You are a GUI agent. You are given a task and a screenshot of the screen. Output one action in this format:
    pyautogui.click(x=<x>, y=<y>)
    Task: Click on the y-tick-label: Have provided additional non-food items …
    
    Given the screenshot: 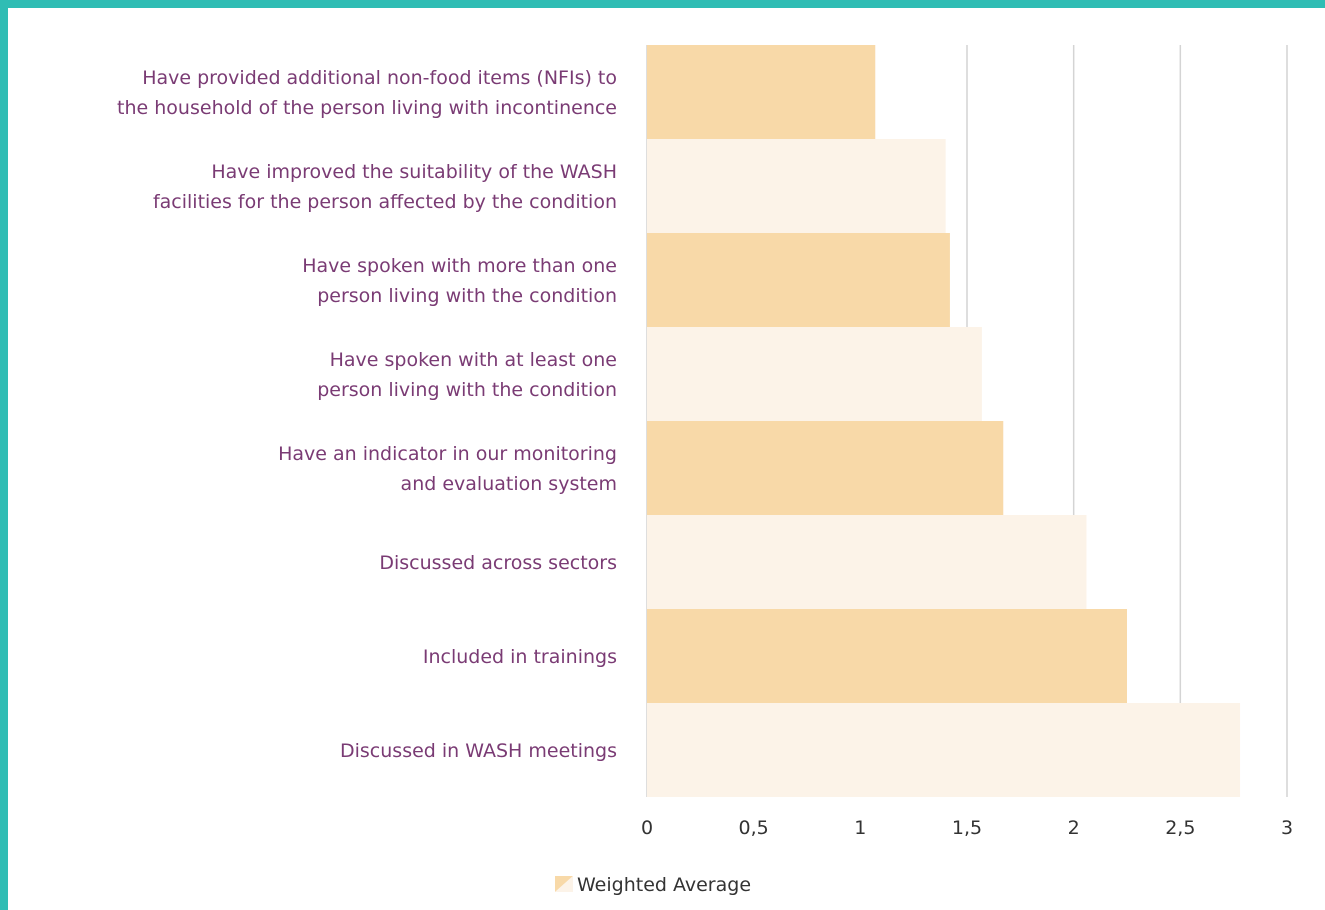 What is the action you would take?
    pyautogui.click(x=367, y=93)
    